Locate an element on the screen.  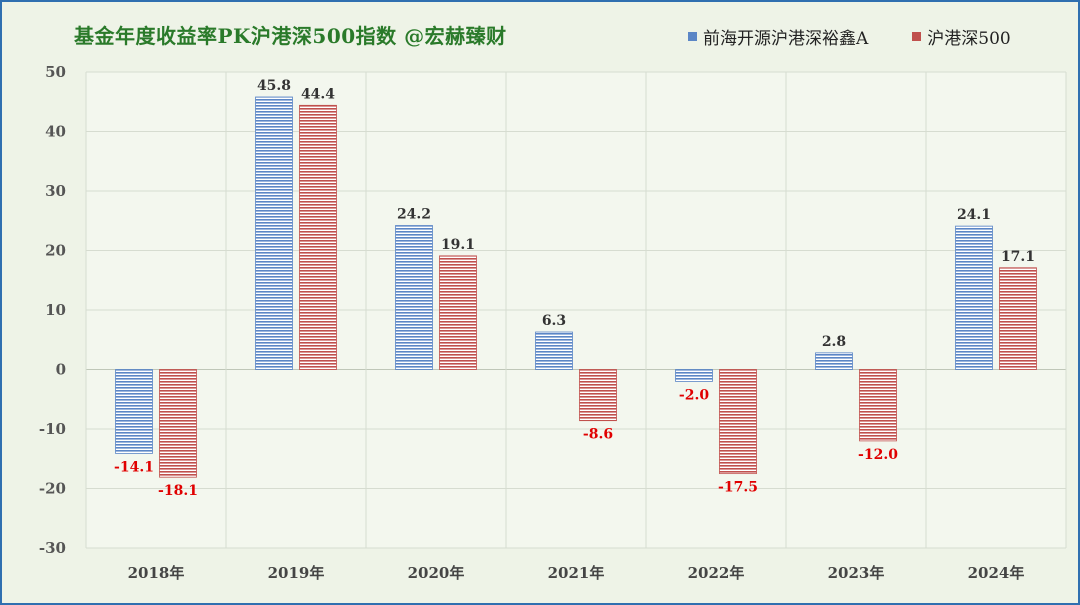
legend-swatch-series-b is located at coordinates (917, 36).